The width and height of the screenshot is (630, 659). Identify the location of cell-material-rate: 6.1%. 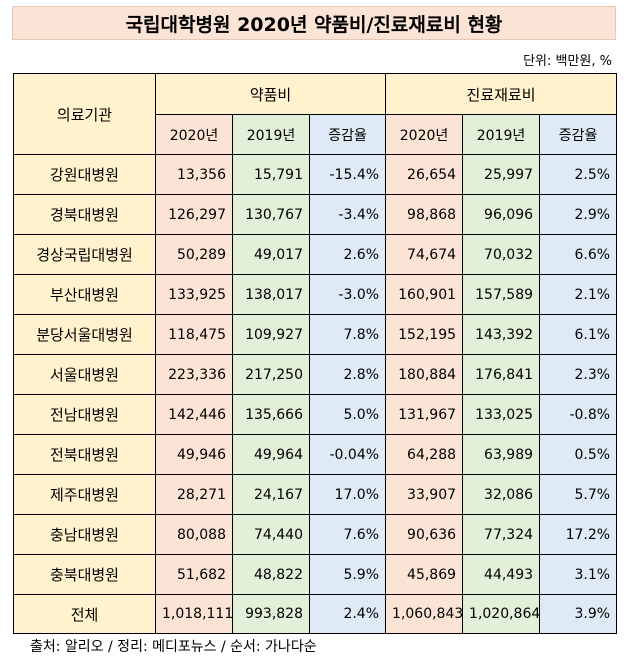
(578, 334).